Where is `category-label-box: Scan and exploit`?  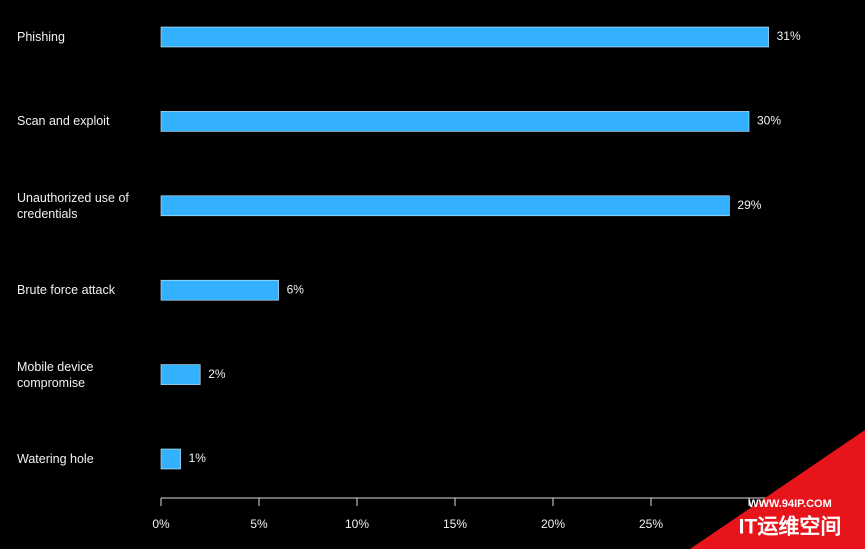 category-label-box: Scan and exploit is located at coordinates (63, 121).